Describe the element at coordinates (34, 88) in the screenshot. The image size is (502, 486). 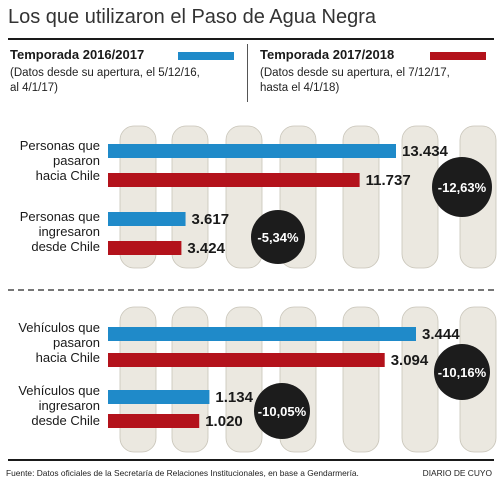
I see `legend-season1-note-line2: al 4/1/17)` at that location.